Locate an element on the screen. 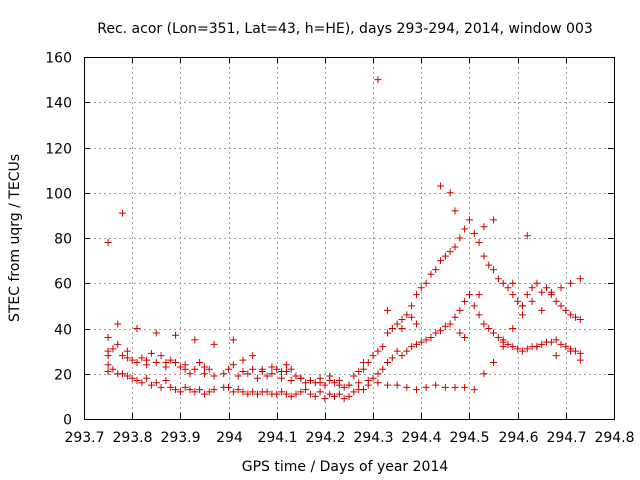 This screenshot has width=640, height=480. y-tick-label: 80 is located at coordinates (63, 240).